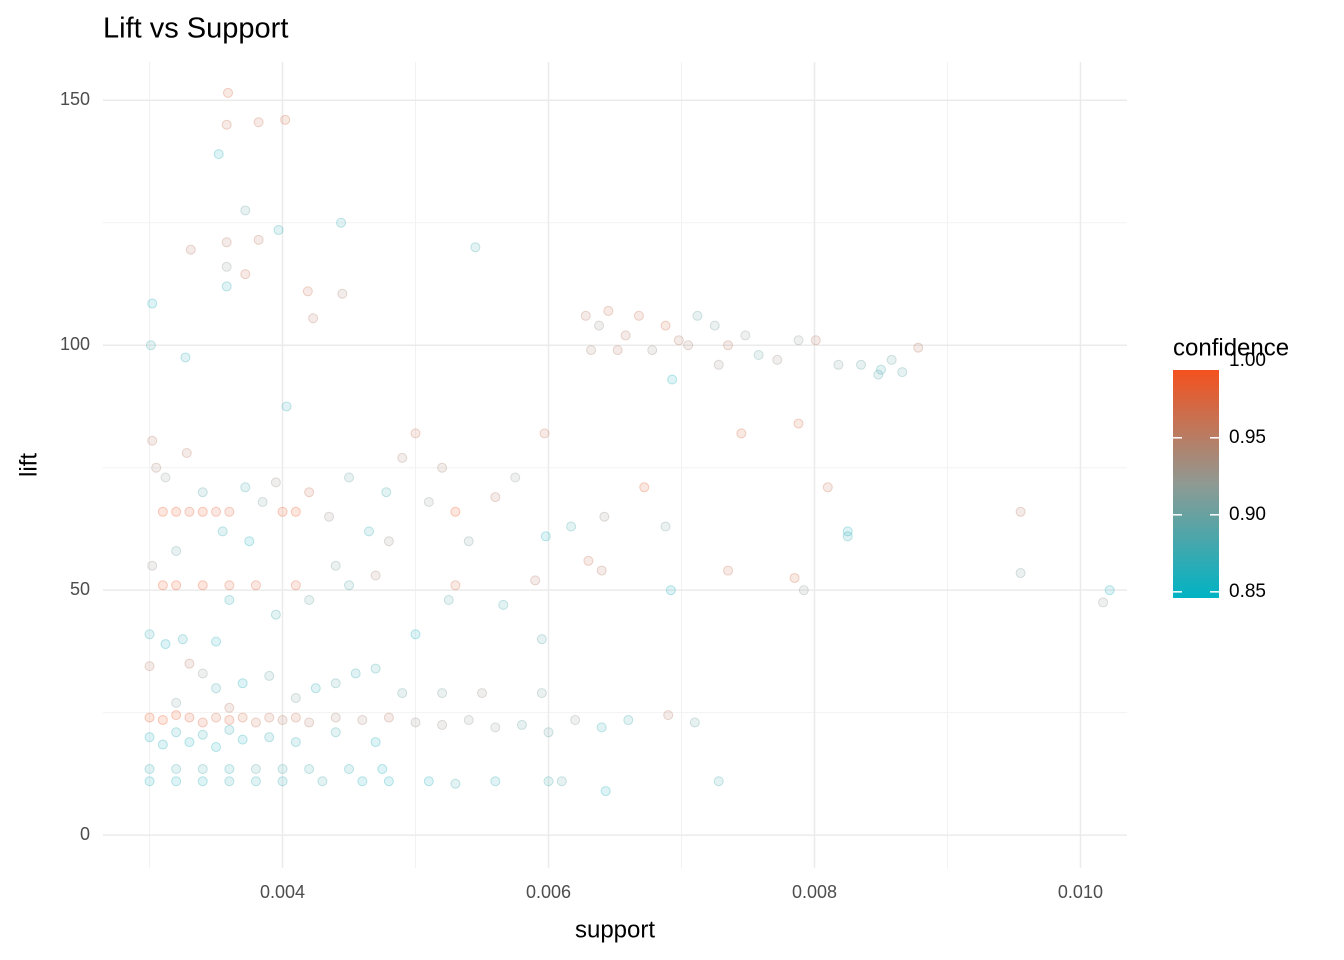 Image resolution: width=1344 pixels, height=960 pixels. Describe the element at coordinates (195, 29) in the screenshot. I see `chart-title: Lift vs Support` at that location.